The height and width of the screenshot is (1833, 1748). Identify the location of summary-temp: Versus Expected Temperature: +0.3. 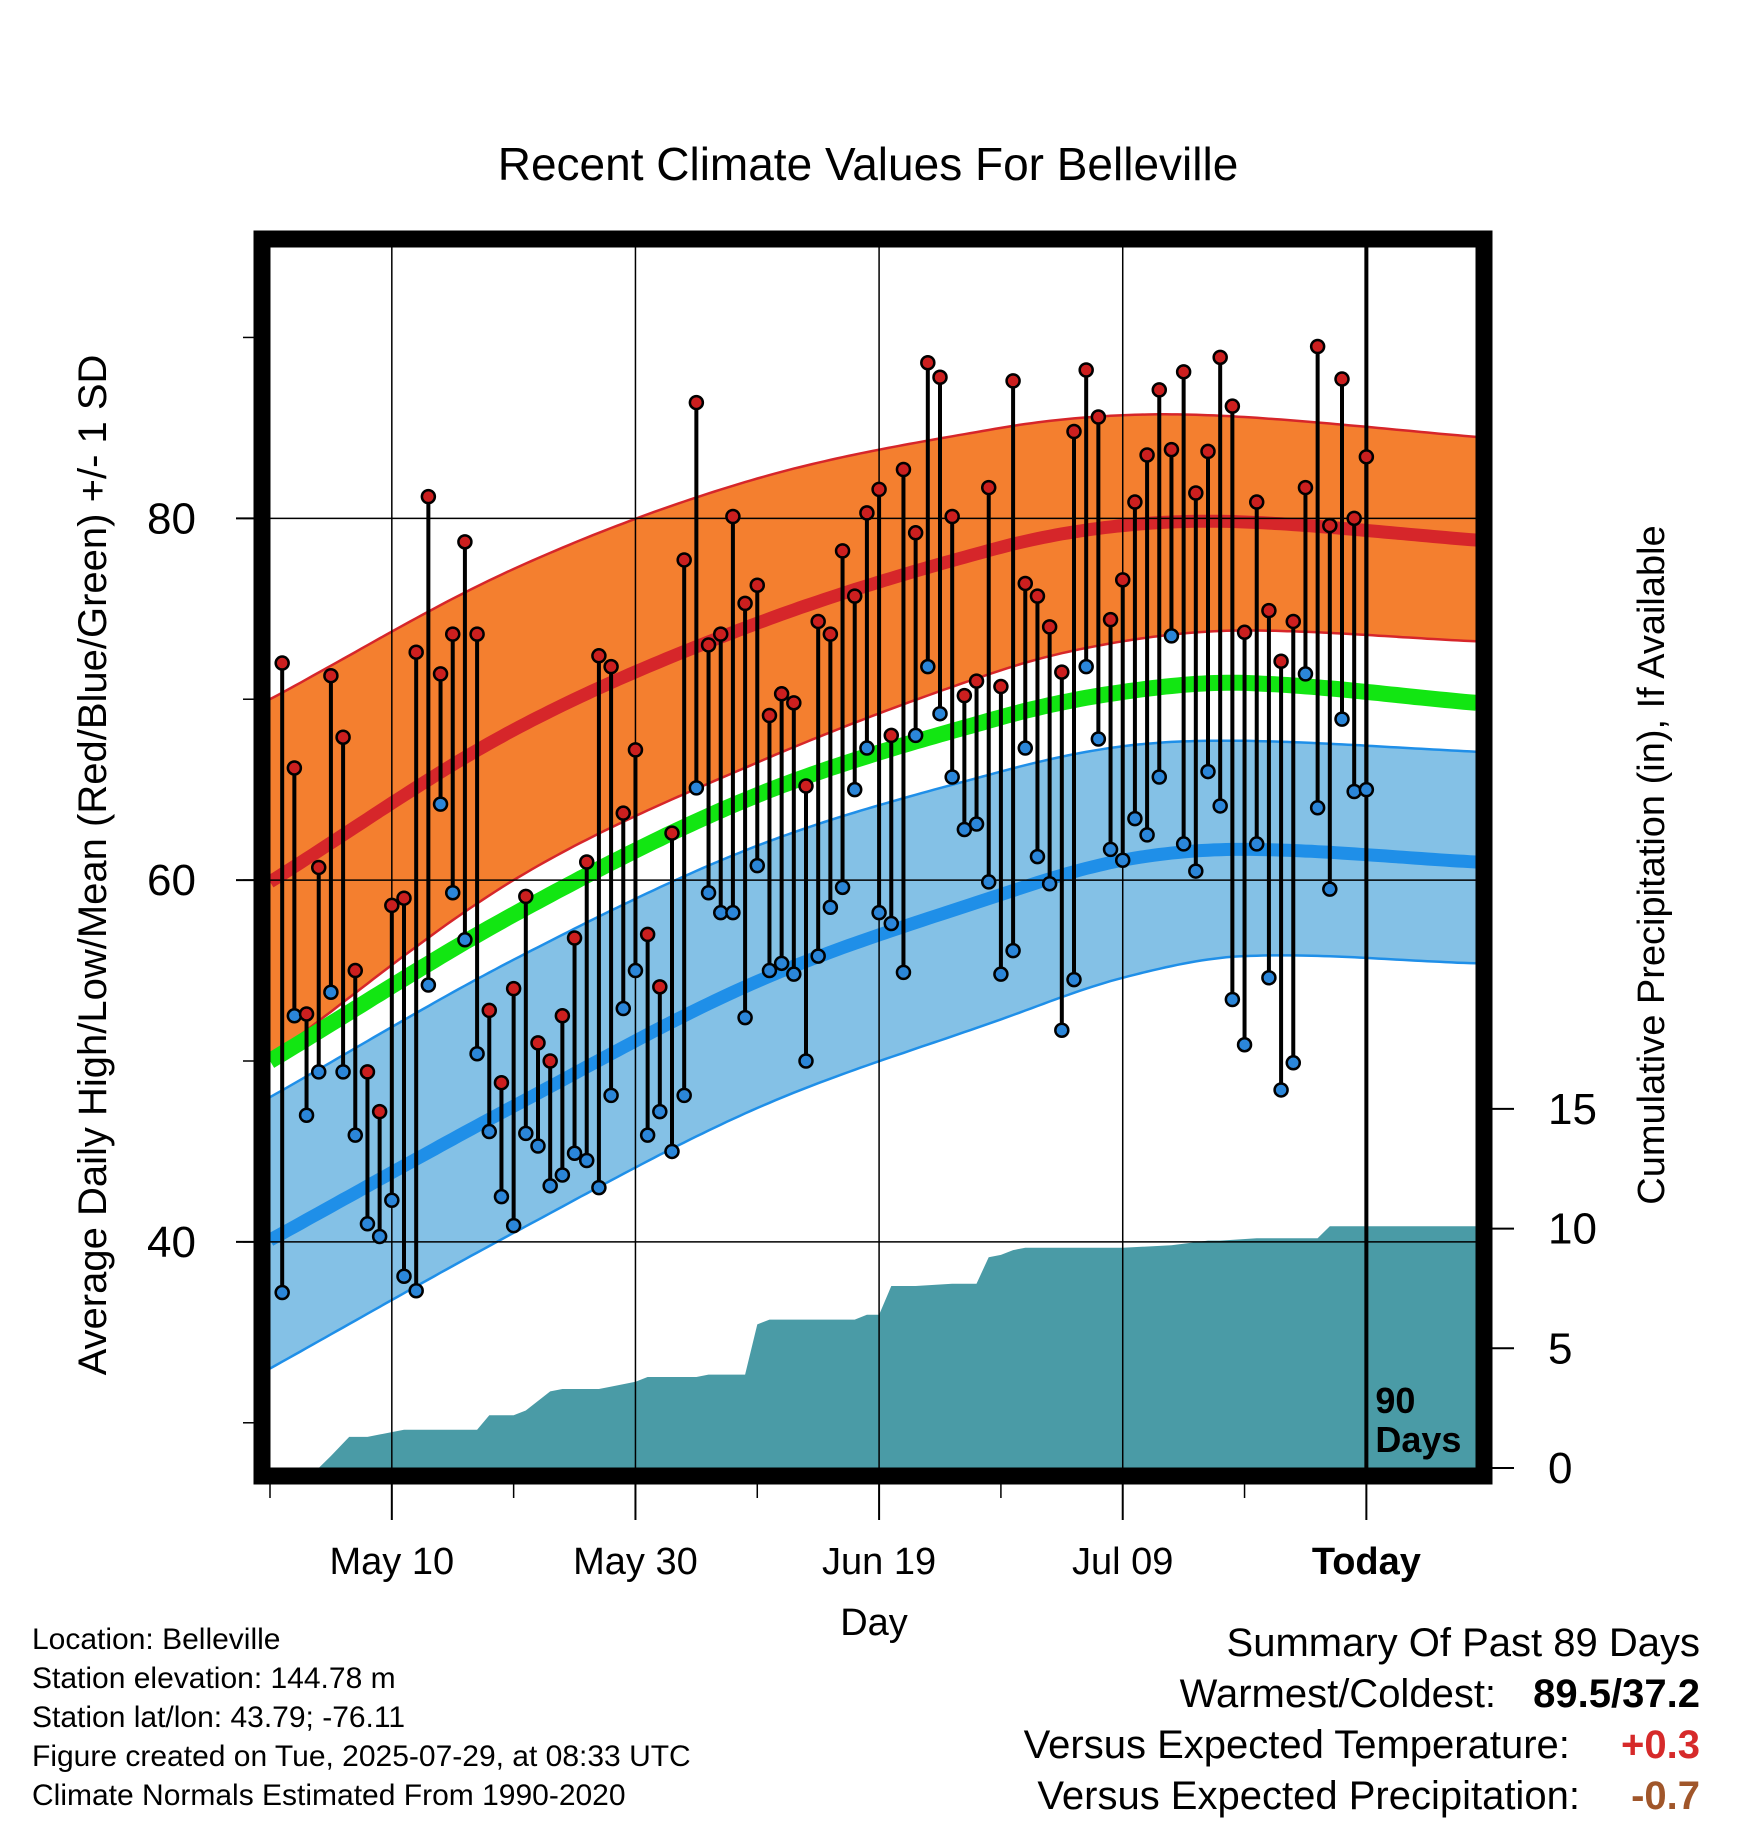
(1362, 1745).